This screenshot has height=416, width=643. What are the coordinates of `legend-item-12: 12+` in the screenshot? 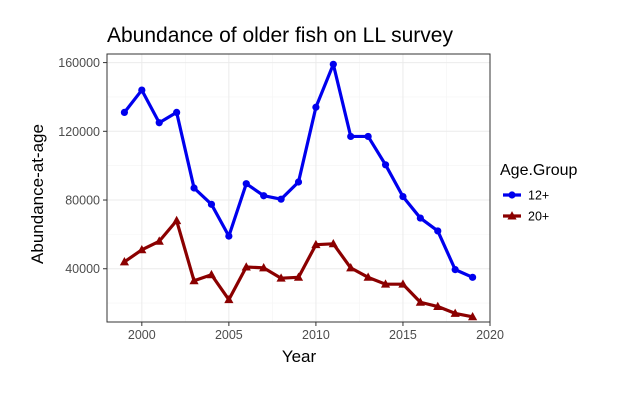 It's located at (526, 196).